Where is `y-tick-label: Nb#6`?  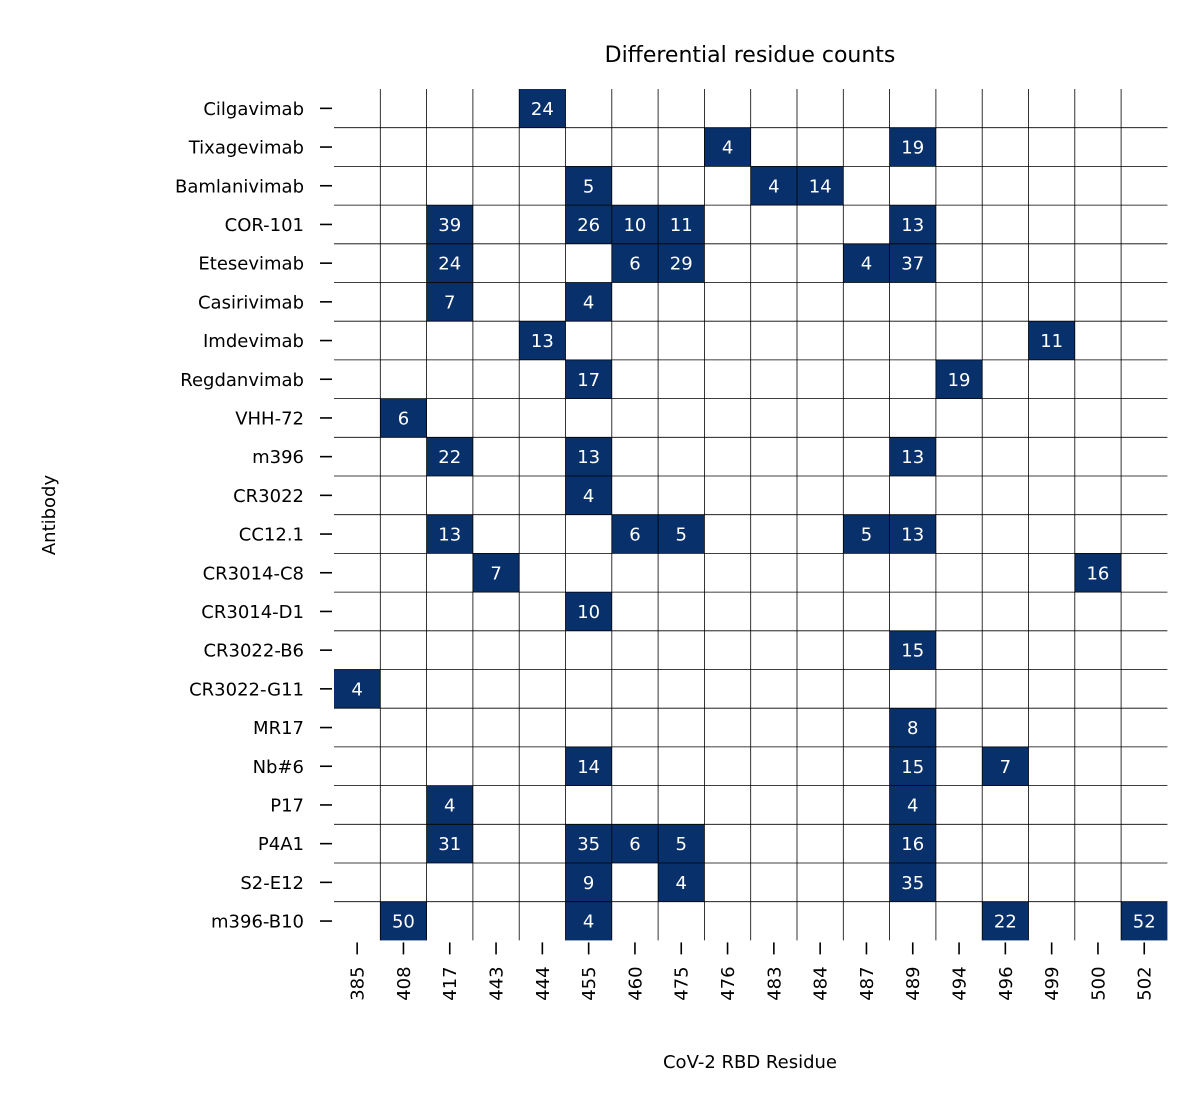 y-tick-label: Nb#6 is located at coordinates (278, 767).